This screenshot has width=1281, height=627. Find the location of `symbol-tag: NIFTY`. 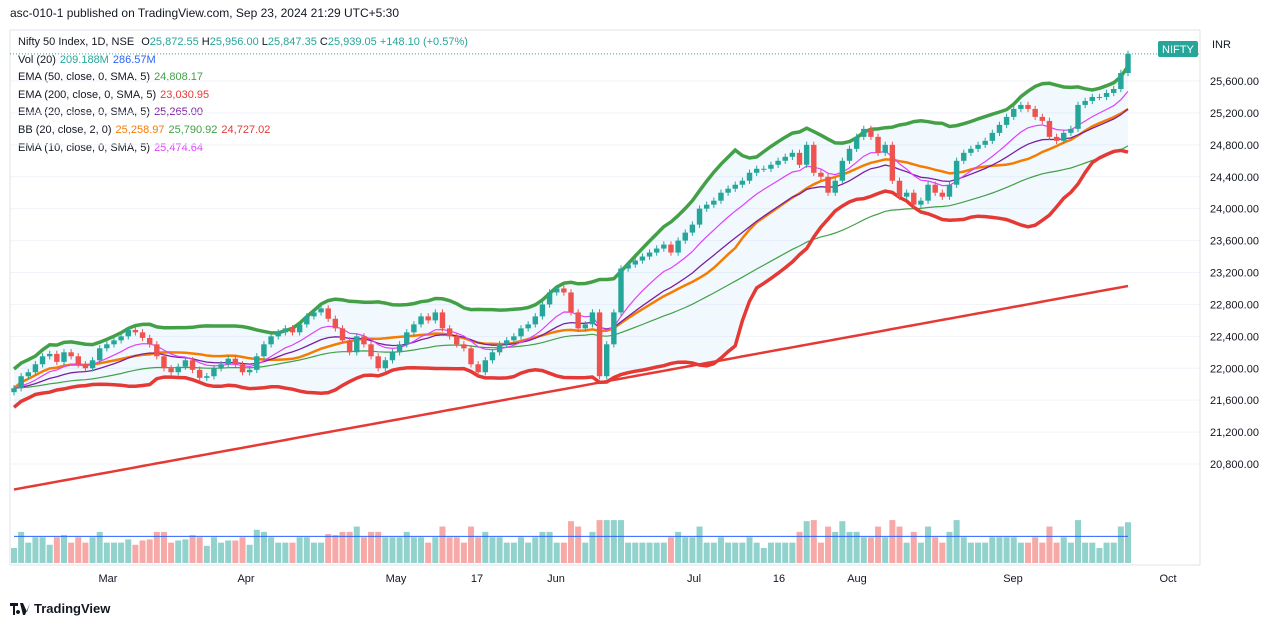

symbol-tag: NIFTY is located at coordinates (1178, 50).